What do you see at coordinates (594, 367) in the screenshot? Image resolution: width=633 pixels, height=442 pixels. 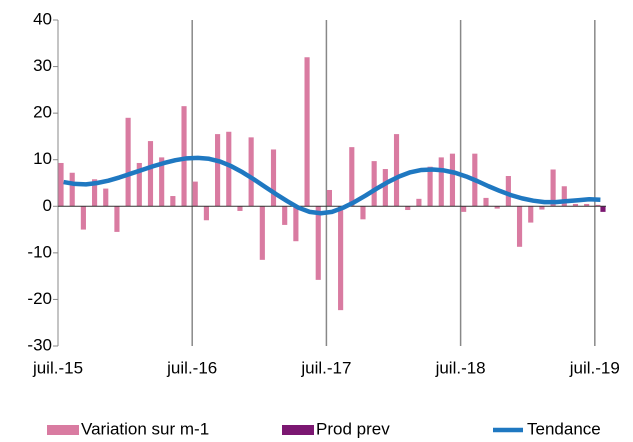 I see `x-tick-label: juil.-19` at bounding box center [594, 367].